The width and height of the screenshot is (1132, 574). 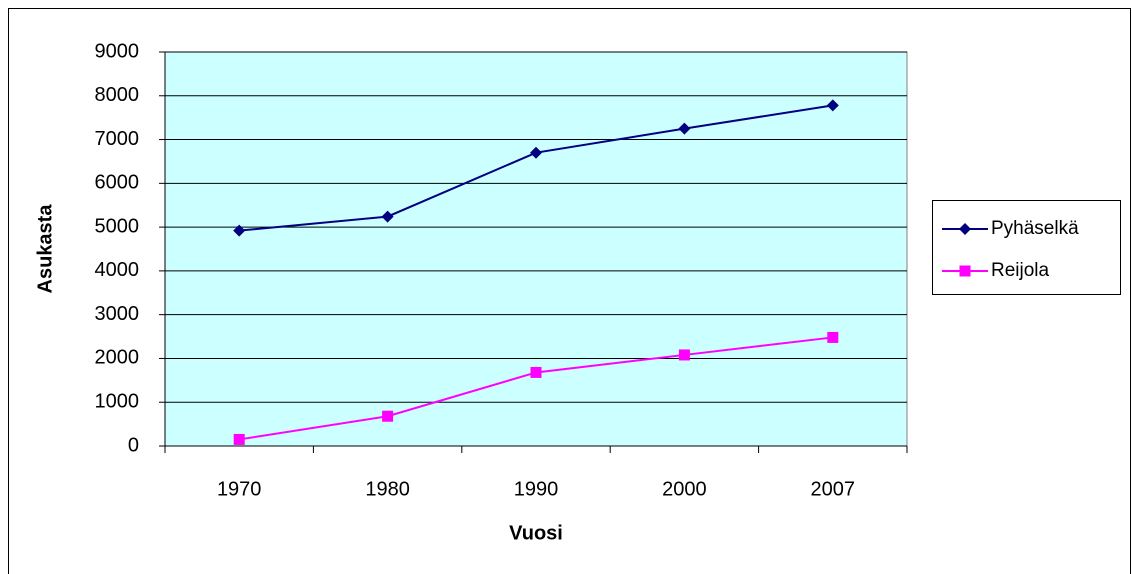 What do you see at coordinates (239, 489) in the screenshot?
I see `x-tick-label: 1970` at bounding box center [239, 489].